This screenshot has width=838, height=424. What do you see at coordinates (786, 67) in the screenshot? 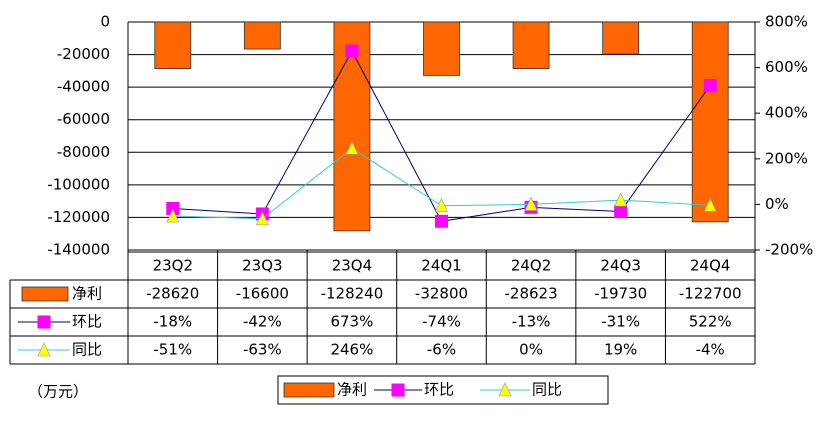
I see `y2-tick-label: 600%` at bounding box center [786, 67].